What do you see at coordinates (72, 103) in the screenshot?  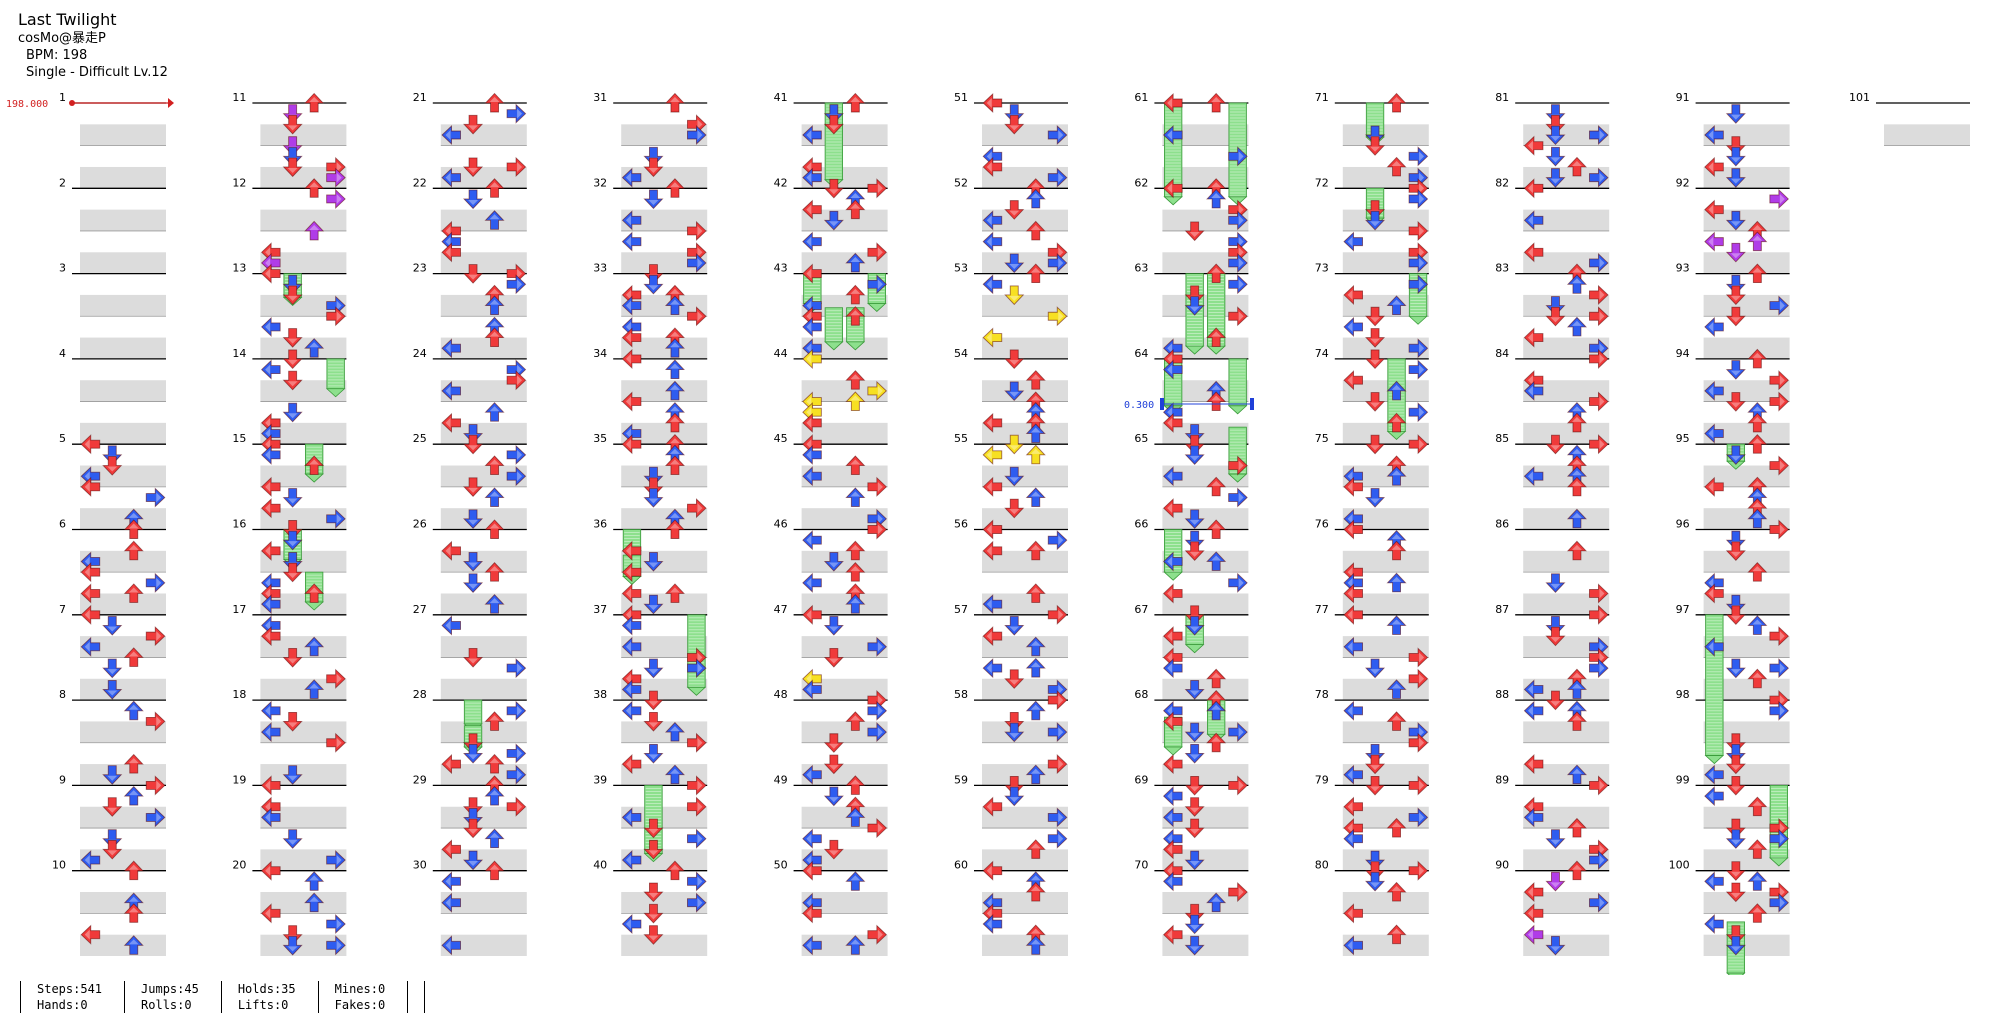 I see `bpm-marker-start` at bounding box center [72, 103].